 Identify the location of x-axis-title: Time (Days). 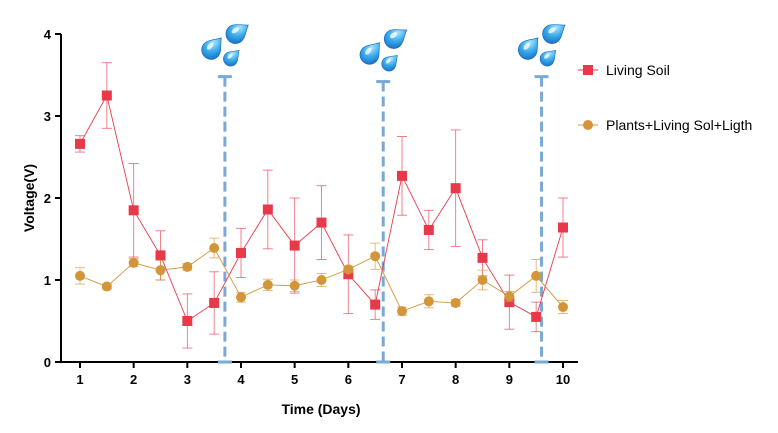
(320, 409).